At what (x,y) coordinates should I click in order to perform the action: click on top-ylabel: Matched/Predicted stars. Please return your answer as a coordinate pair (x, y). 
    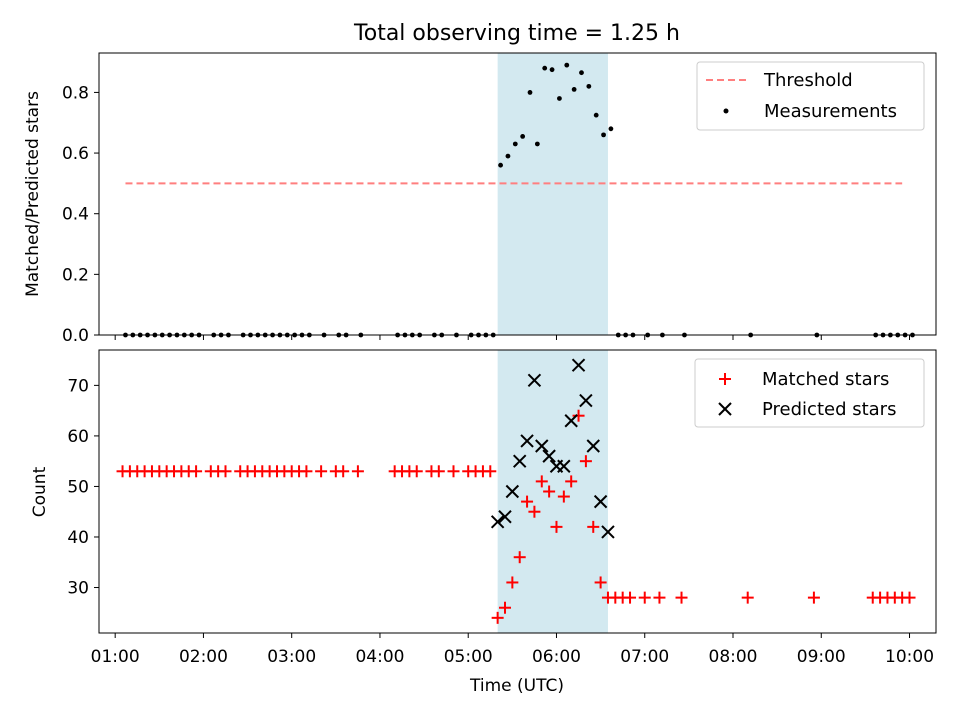
    Looking at the image, I should click on (33, 194).